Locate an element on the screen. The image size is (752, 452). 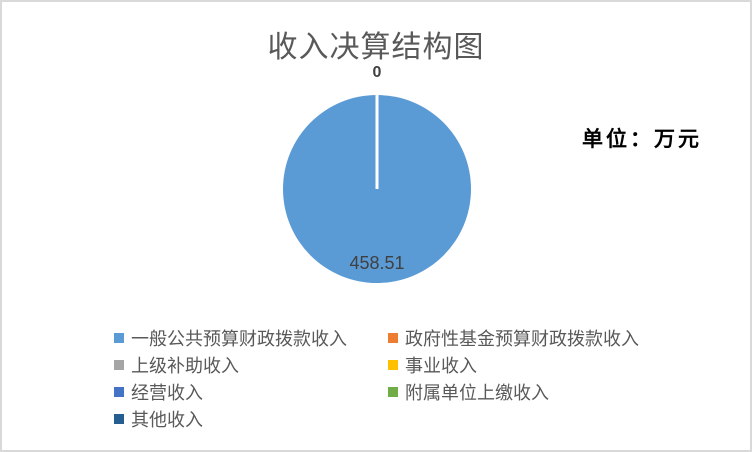
legend-item-affiliated-unit-income: 附属单位上缴收入 is located at coordinates (513, 392).